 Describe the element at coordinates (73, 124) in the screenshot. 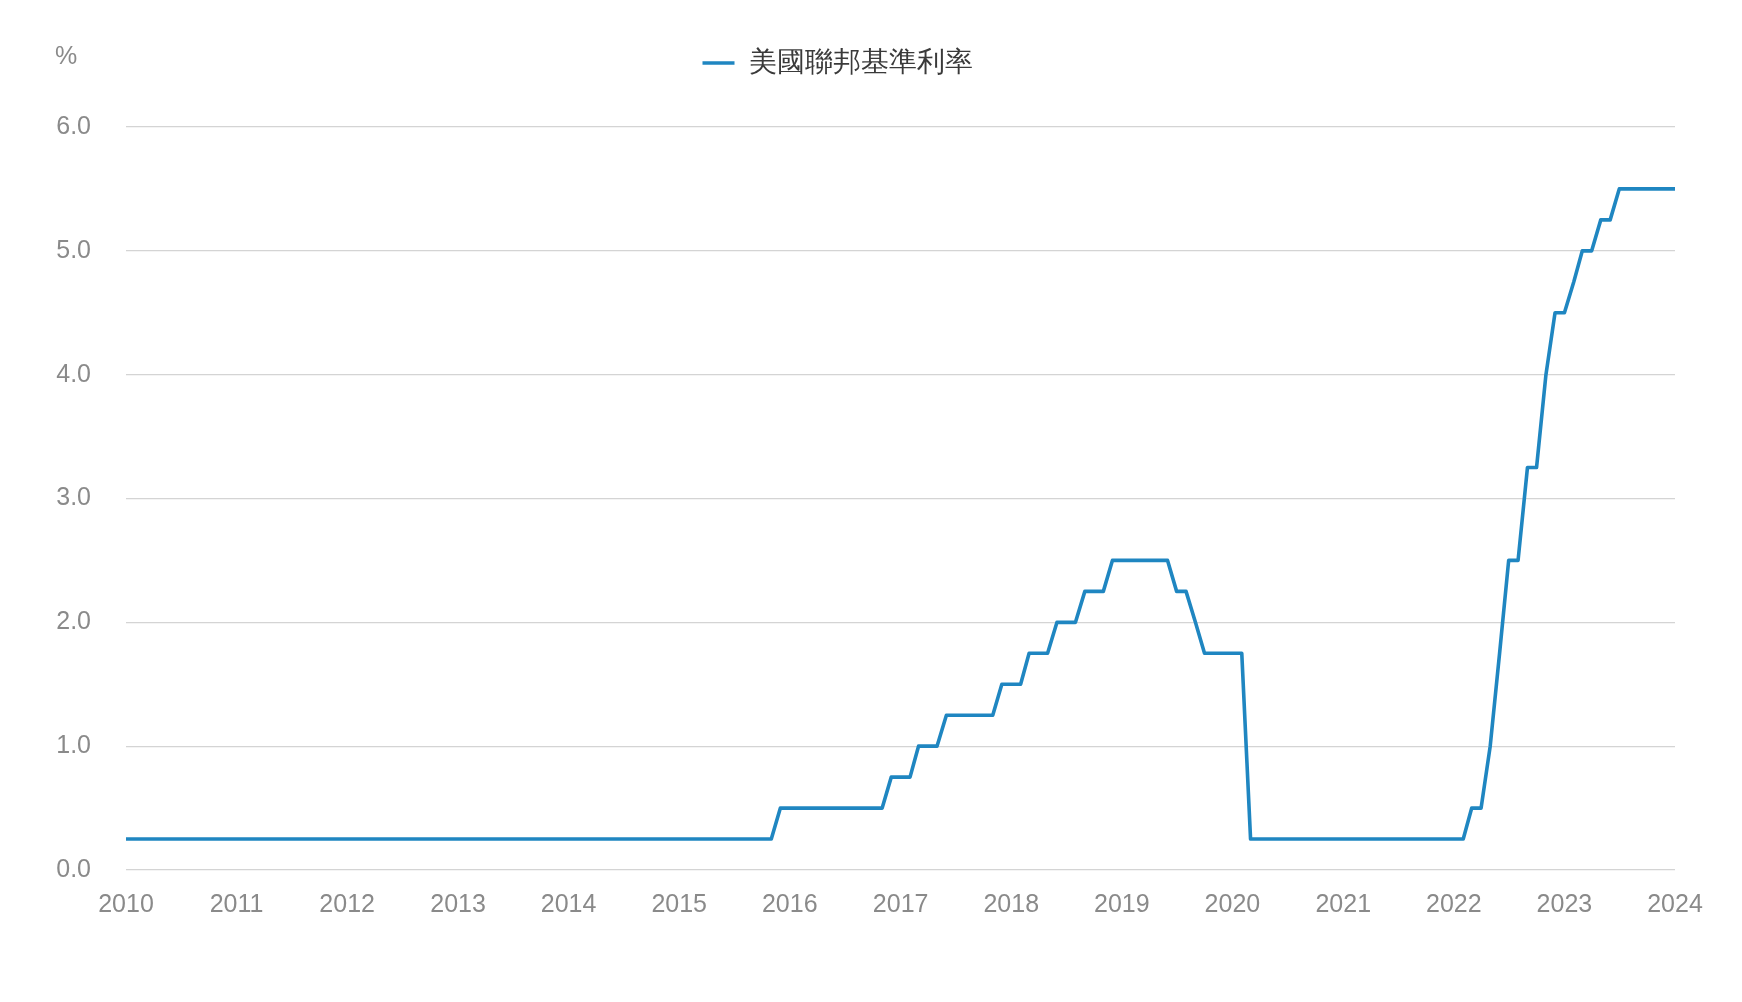

I see `y-tick-label: 6.0` at that location.